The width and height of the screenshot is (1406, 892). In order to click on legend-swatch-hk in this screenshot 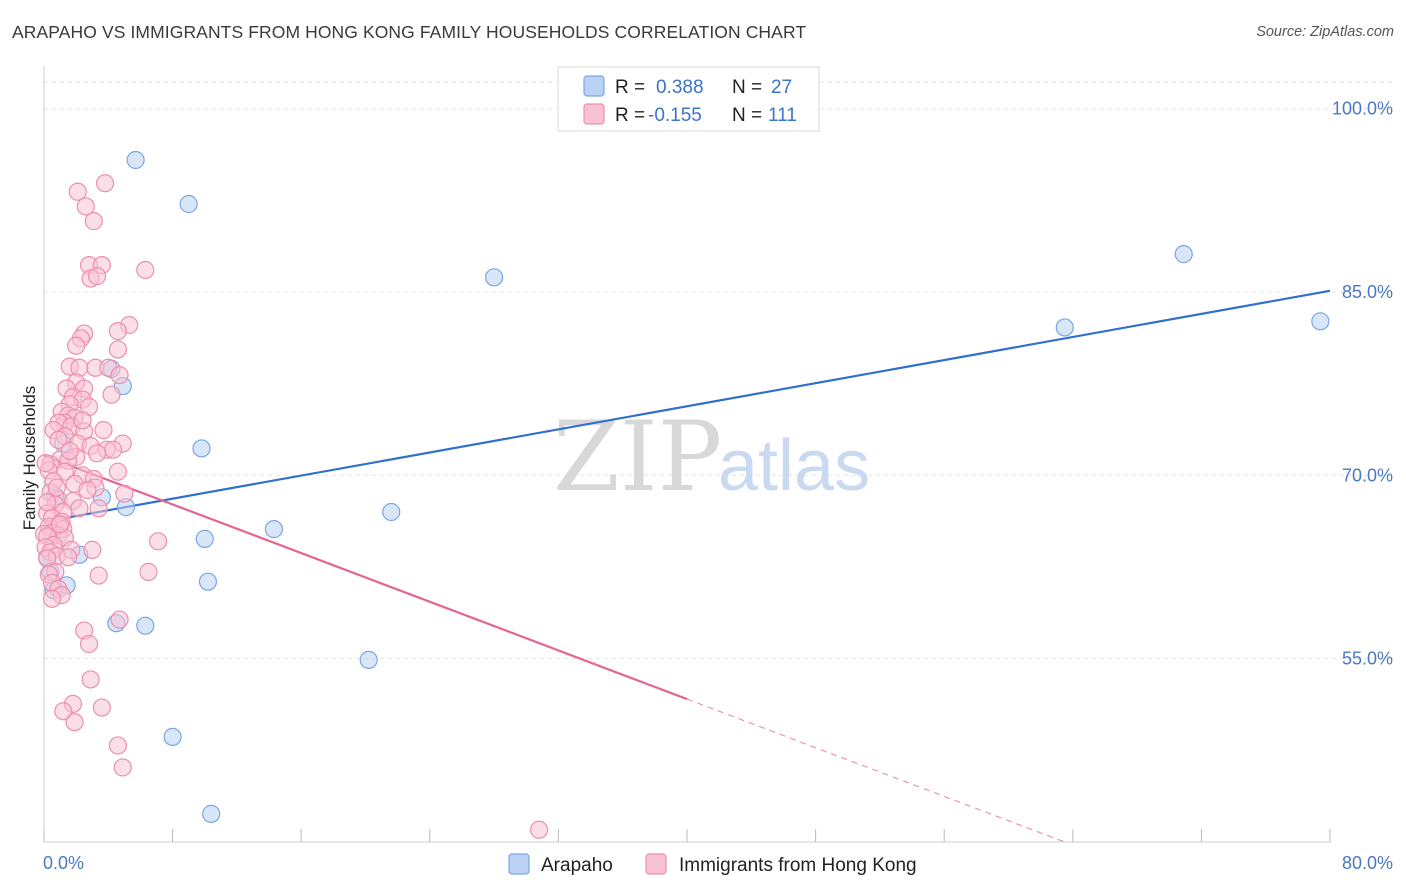, I will do `click(594, 114)`.